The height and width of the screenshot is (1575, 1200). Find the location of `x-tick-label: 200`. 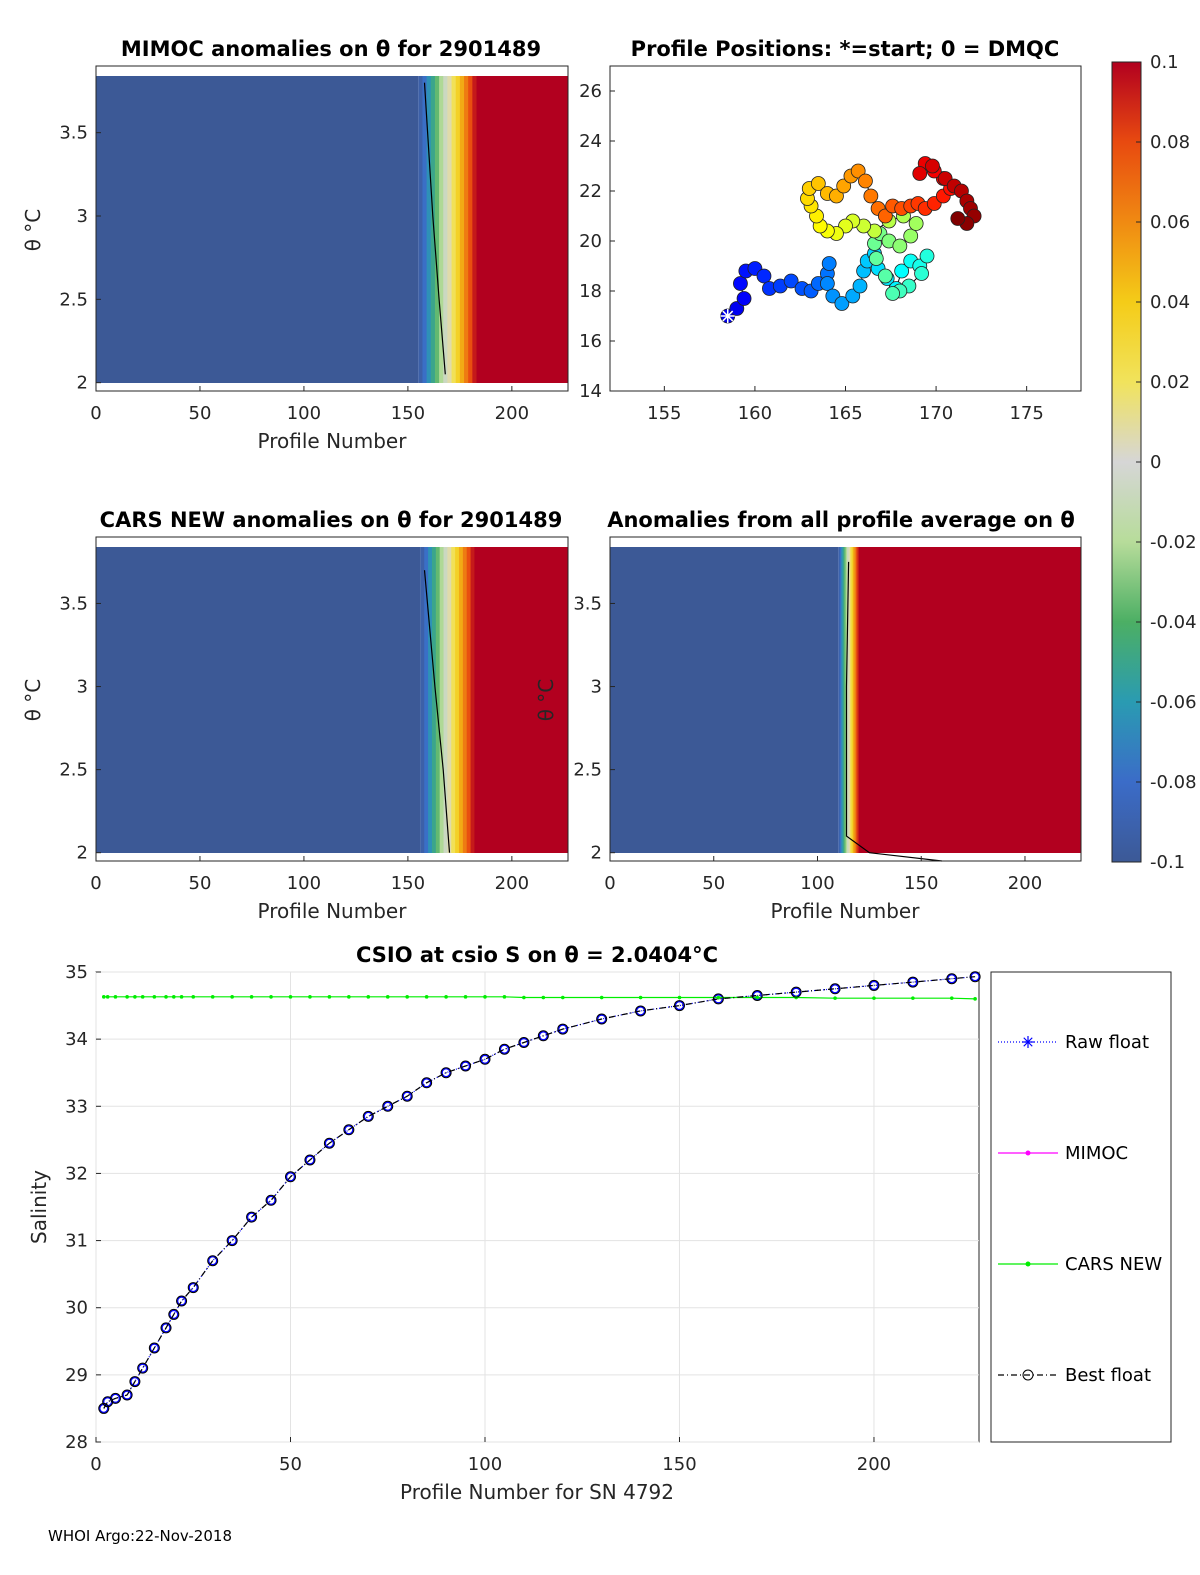

x-tick-label: 200 is located at coordinates (874, 1464).